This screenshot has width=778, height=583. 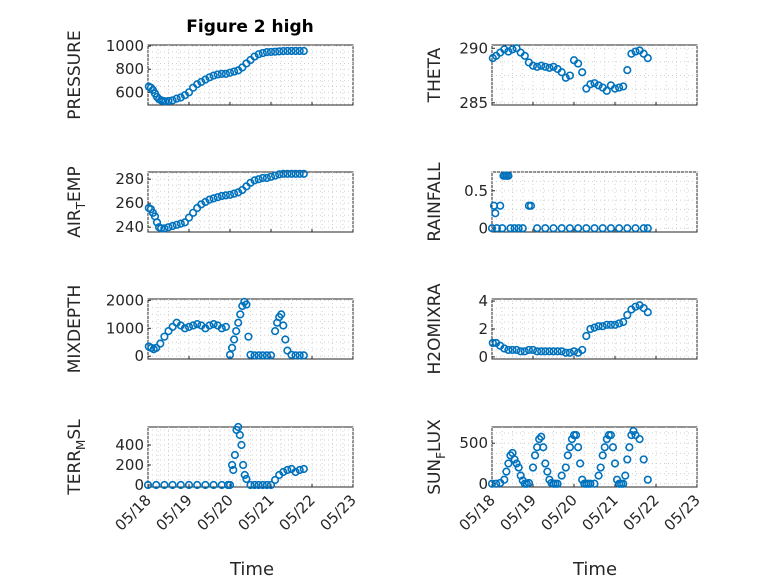 I want to click on y-tick-label: 1000, so click(x=125, y=328).